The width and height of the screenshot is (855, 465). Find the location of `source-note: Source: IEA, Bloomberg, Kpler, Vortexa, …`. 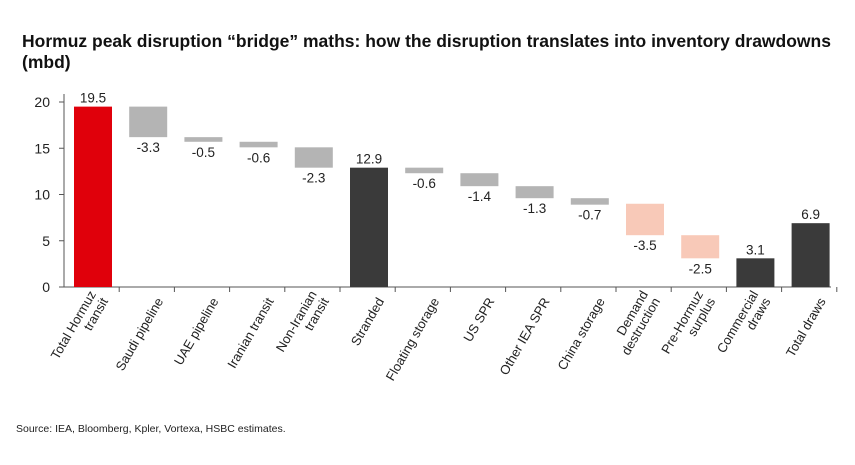

source-note: Source: IEA, Bloomberg, Kpler, Vortexa, … is located at coordinates (151, 429).